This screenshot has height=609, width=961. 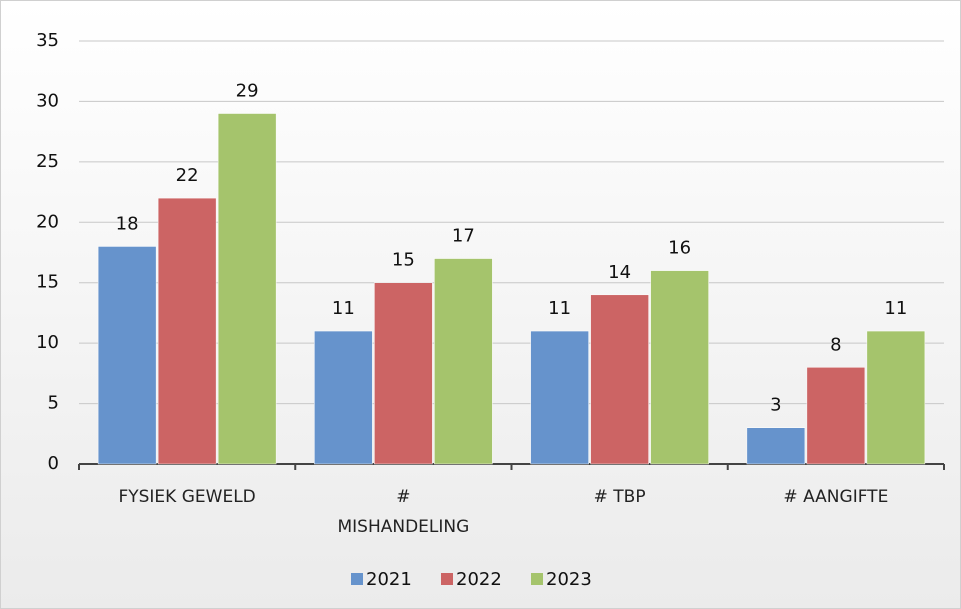 What do you see at coordinates (389, 579) in the screenshot?
I see `legend-label: 2021` at bounding box center [389, 579].